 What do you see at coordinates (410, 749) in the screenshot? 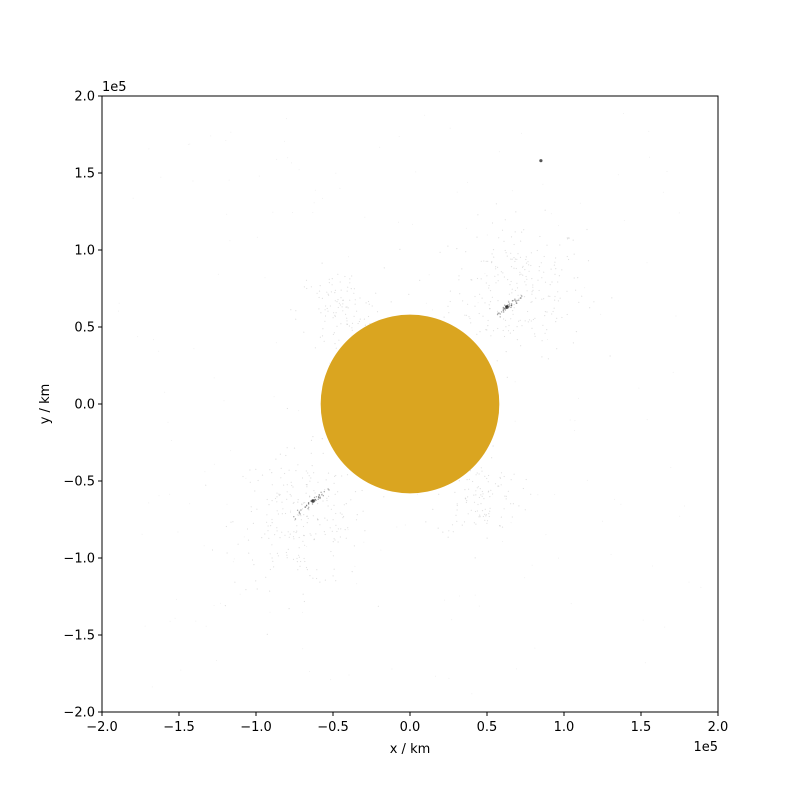
I see `x-axis-label: x / km` at bounding box center [410, 749].